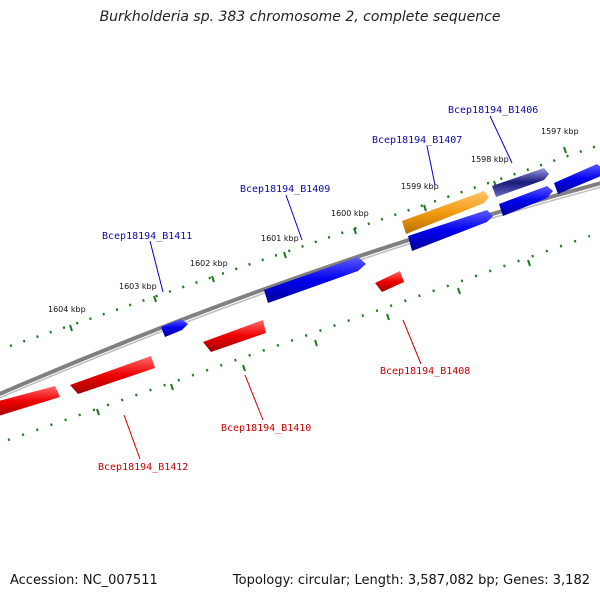  I want to click on gene-label-b1409: Bcep18194_B1409, so click(285, 189).